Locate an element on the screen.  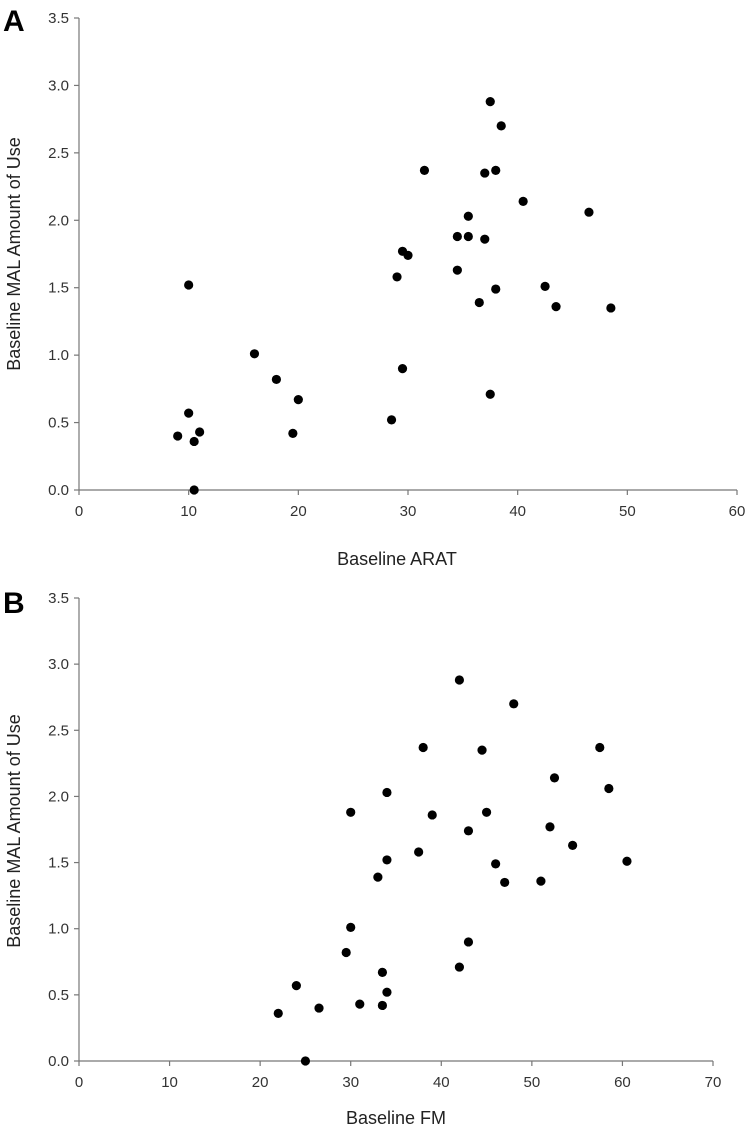
panel-b-x-tick-label: 50 is located at coordinates (532, 1082).